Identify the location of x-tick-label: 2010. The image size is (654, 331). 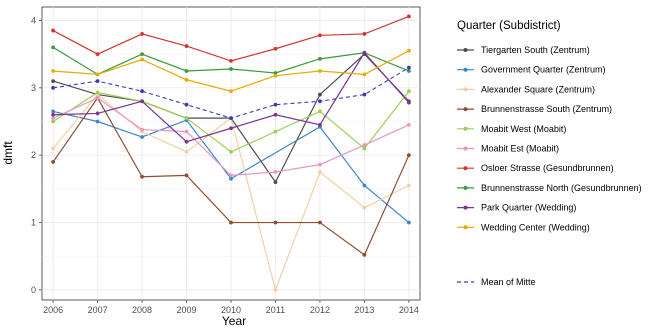
(231, 310).